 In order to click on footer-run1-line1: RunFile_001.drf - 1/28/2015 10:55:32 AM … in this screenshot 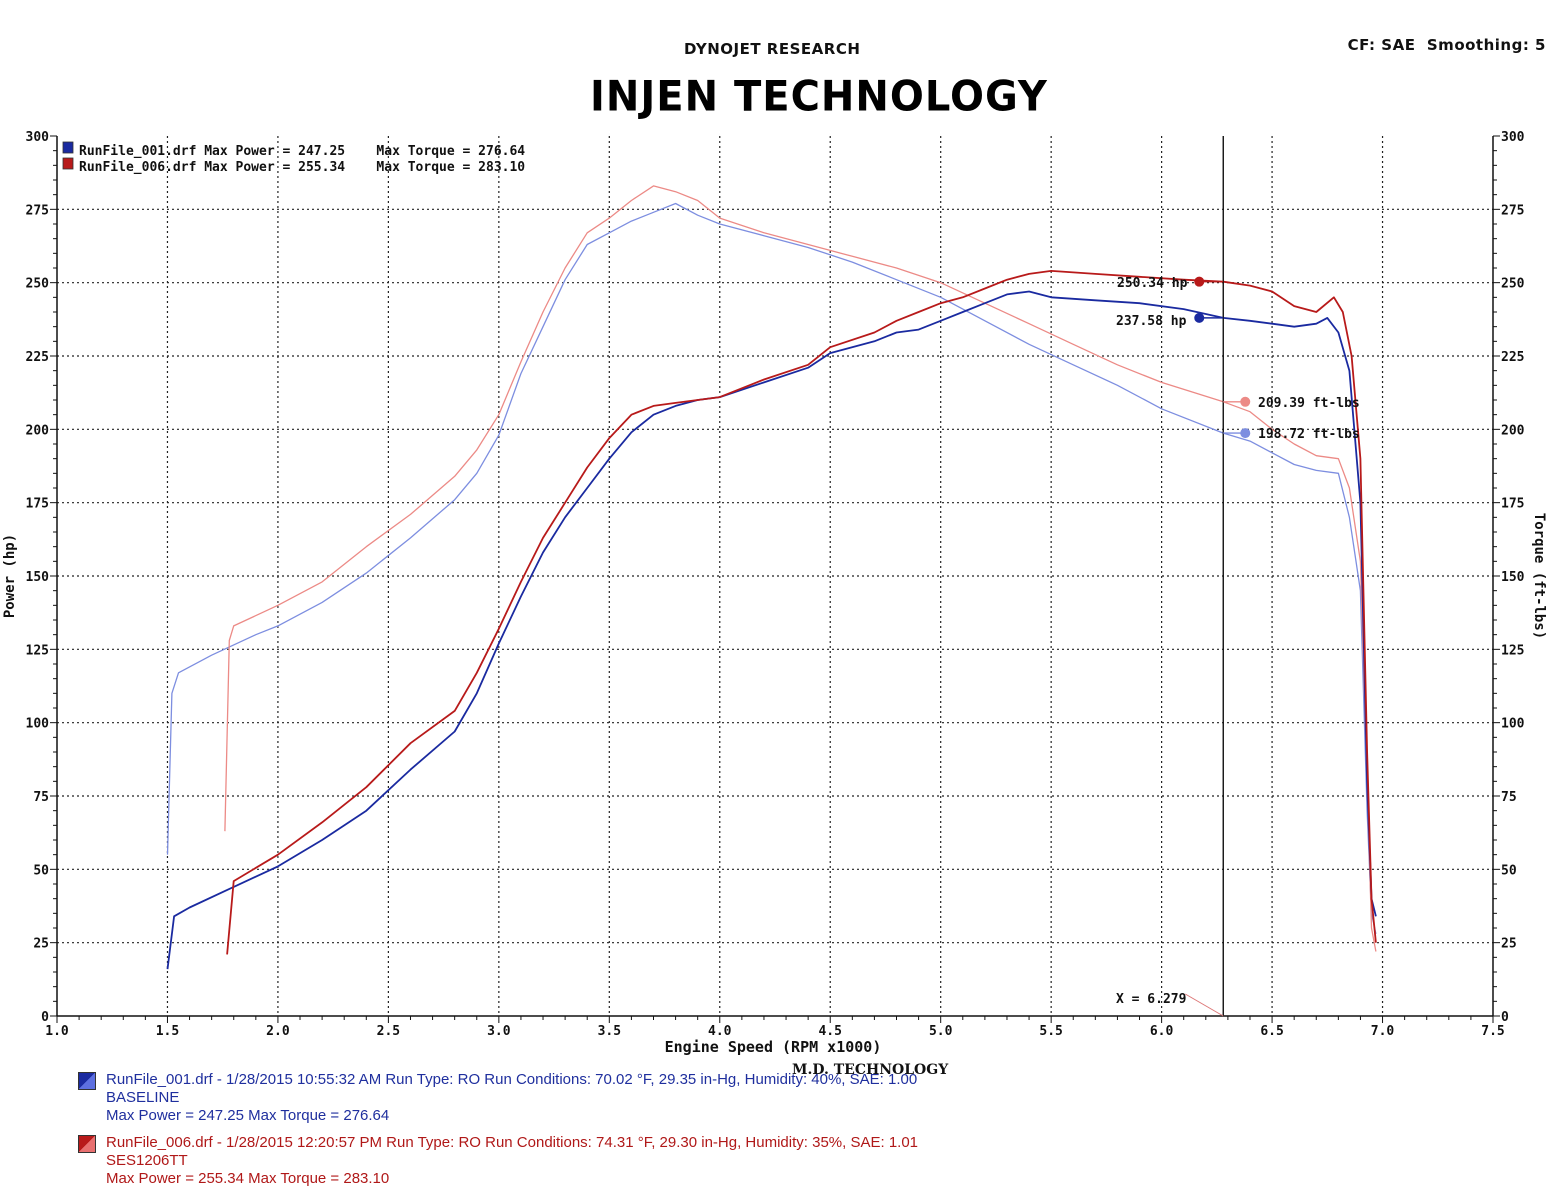, I will do `click(512, 1079)`.